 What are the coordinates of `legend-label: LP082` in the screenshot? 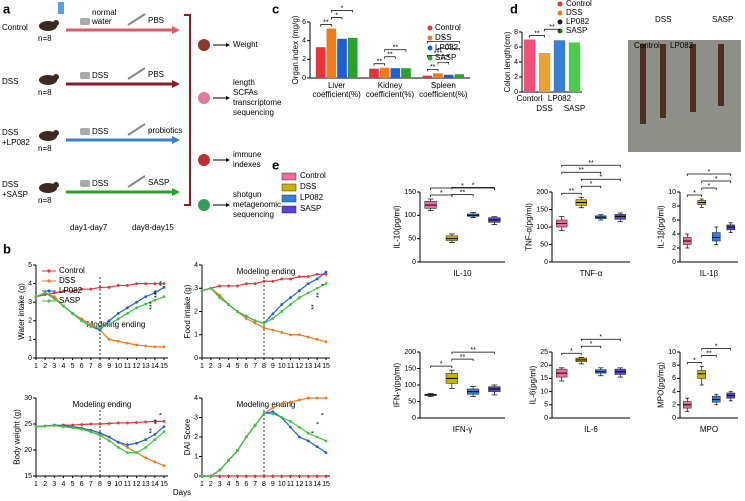 It's located at (312, 197).